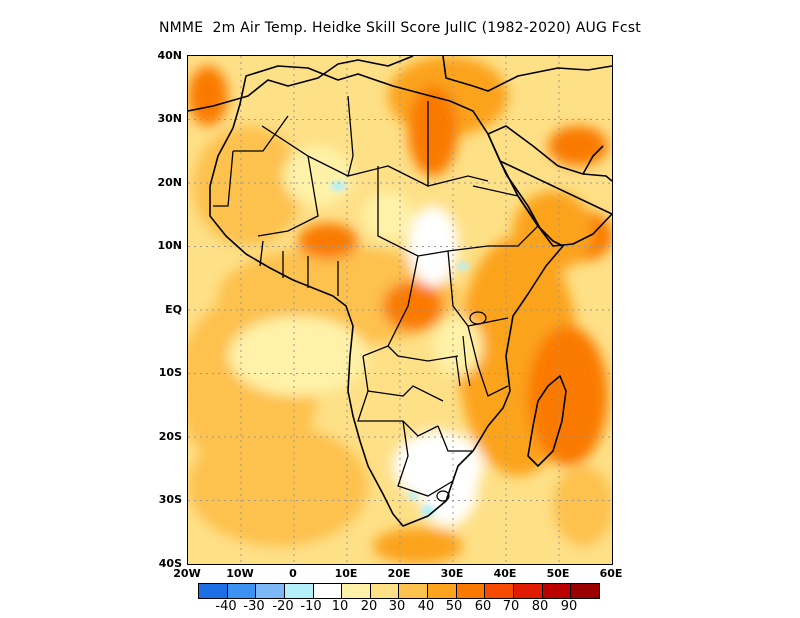 This screenshot has height=618, width=800. Describe the element at coordinates (226, 606) in the screenshot. I see `colorbar-label: -40` at that location.